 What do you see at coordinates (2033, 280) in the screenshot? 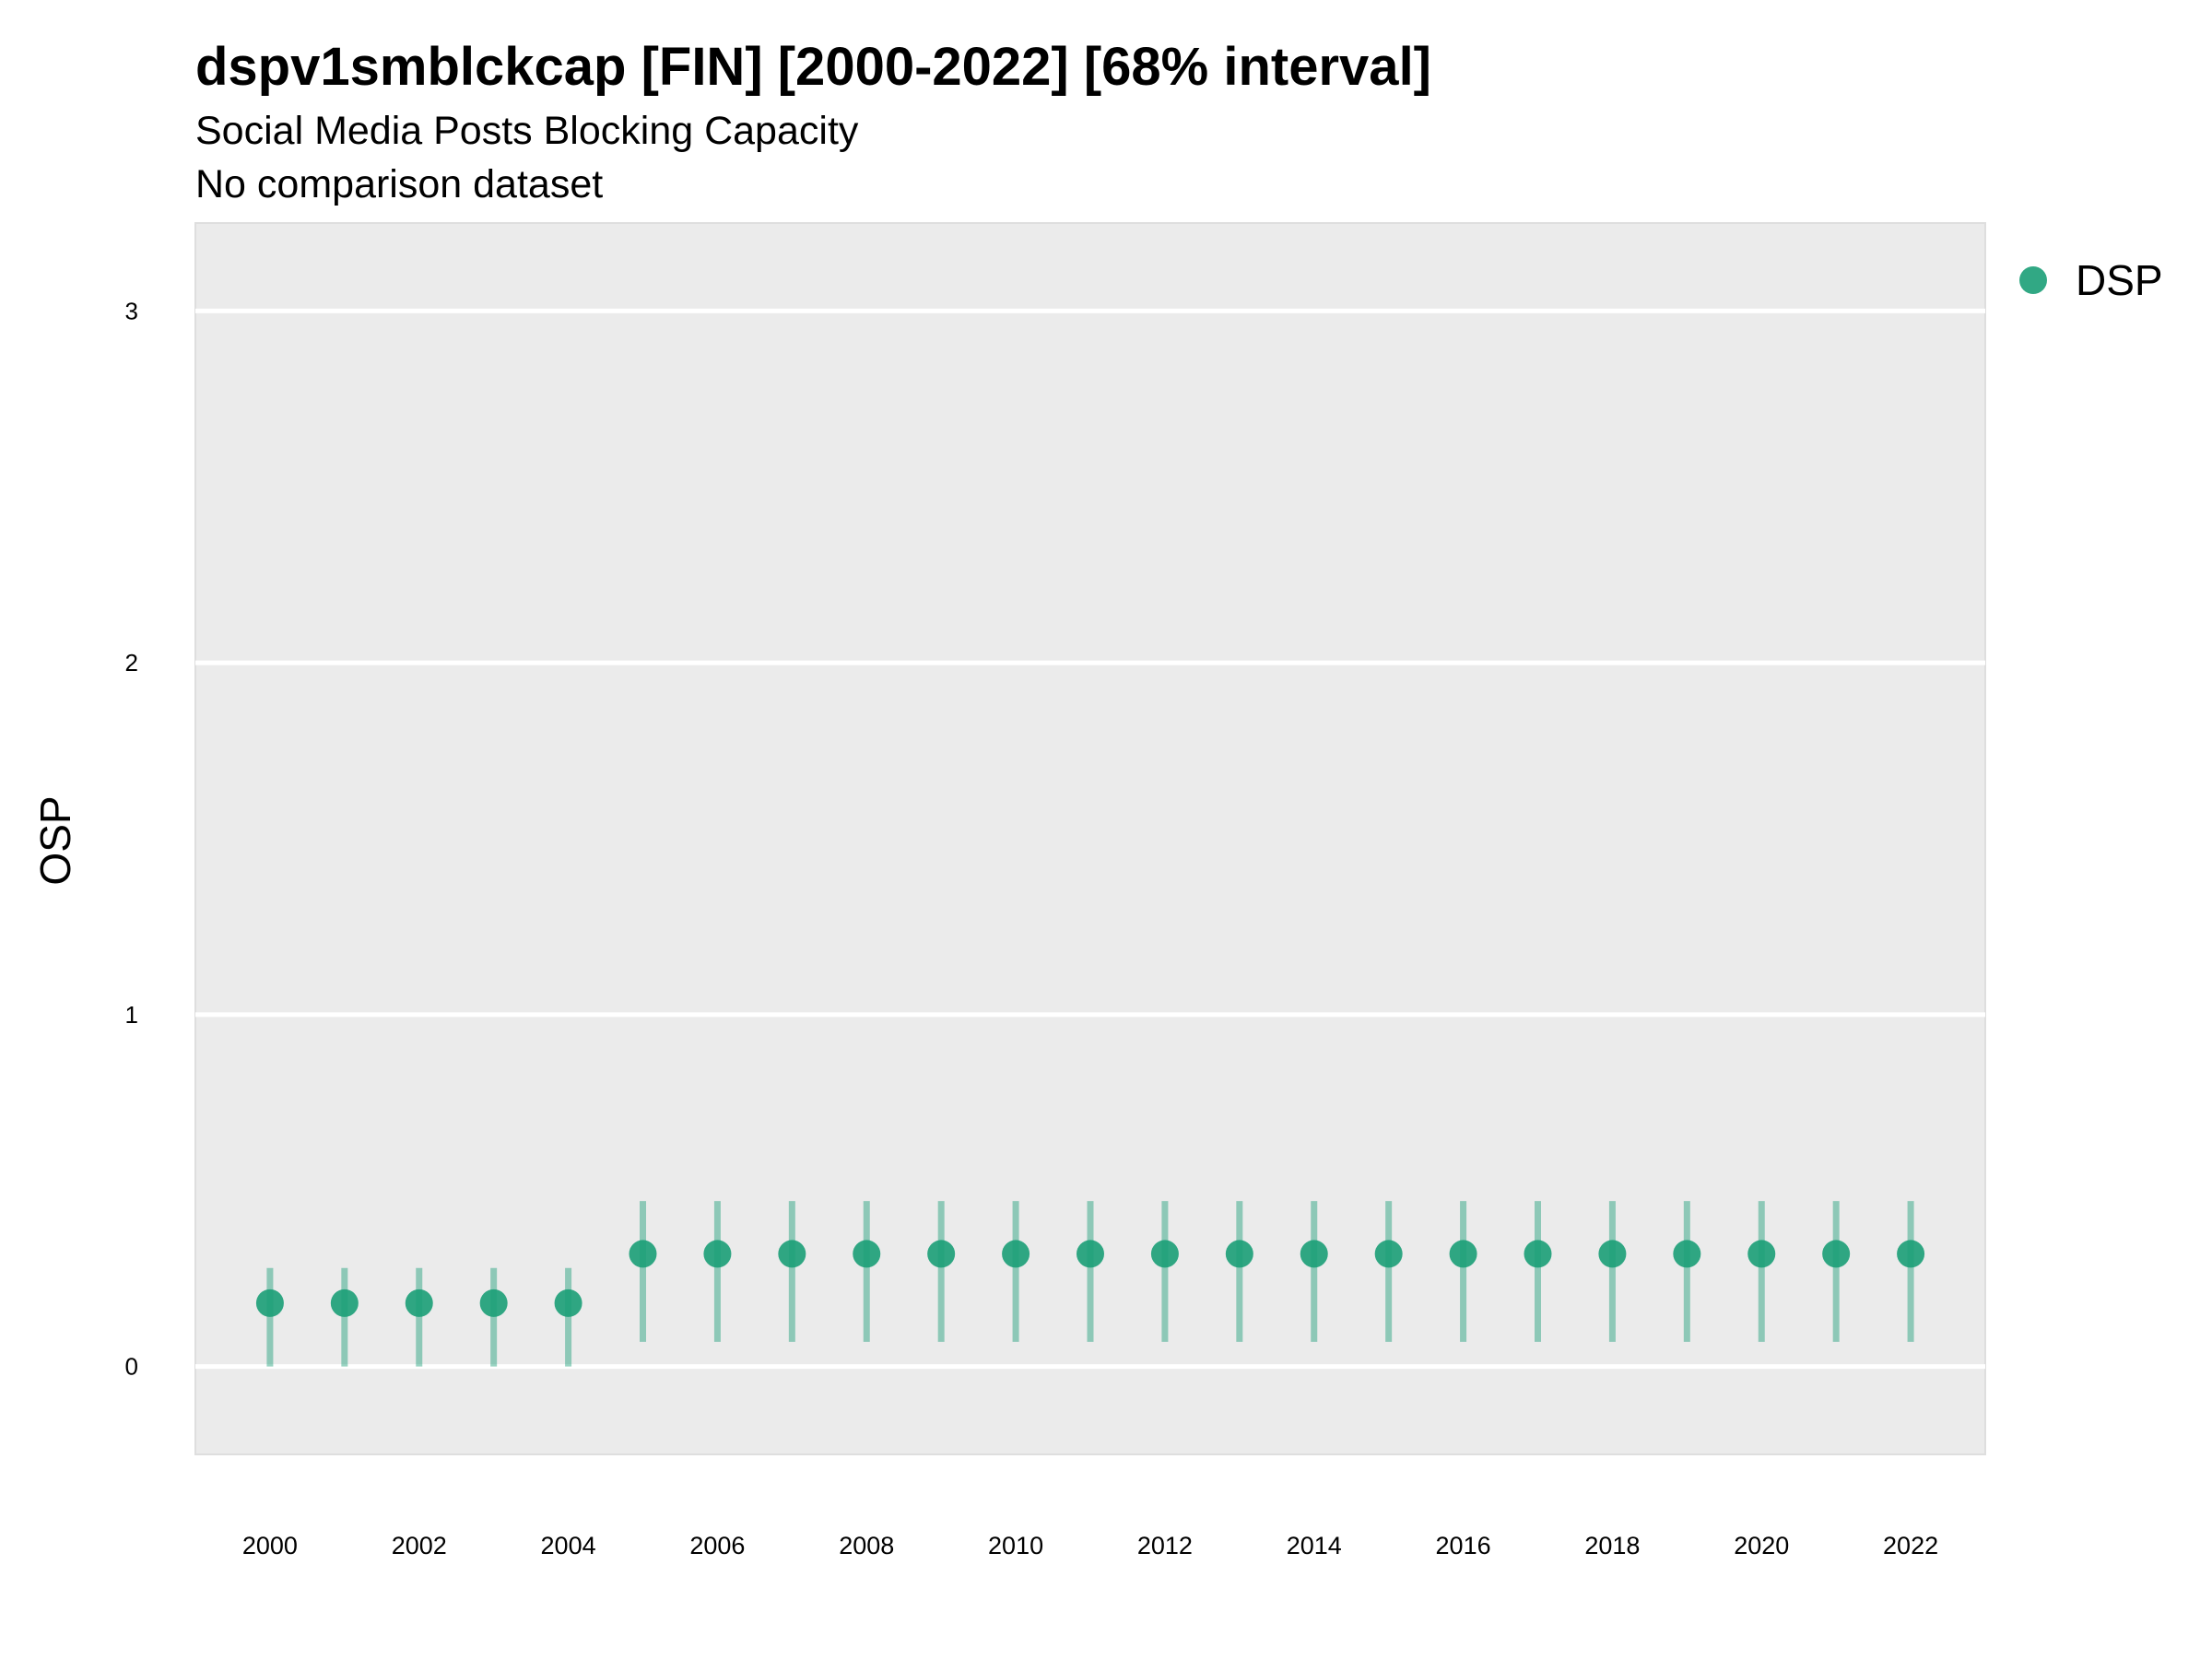
I see `legend-marker` at bounding box center [2033, 280].